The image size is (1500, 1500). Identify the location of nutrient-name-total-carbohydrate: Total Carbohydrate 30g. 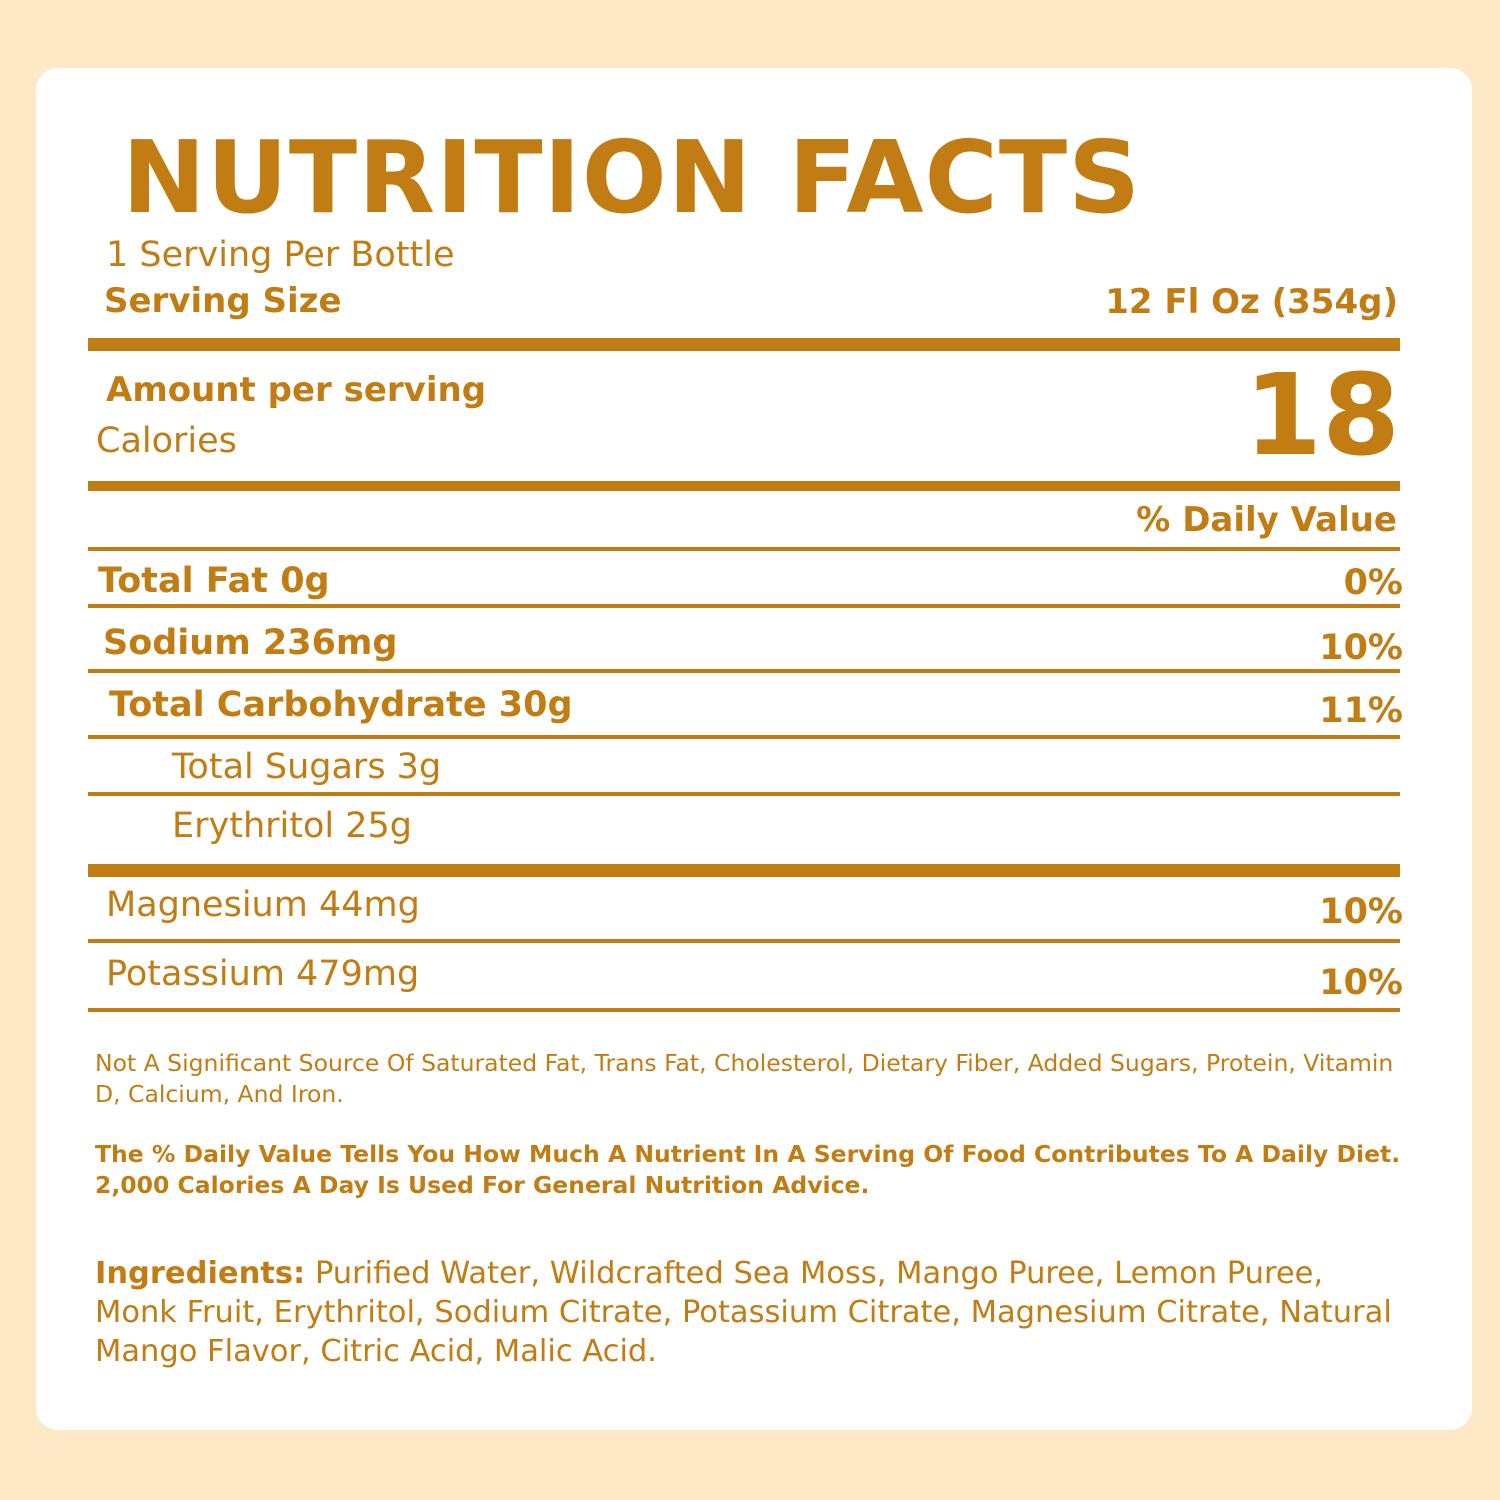
(341, 705).